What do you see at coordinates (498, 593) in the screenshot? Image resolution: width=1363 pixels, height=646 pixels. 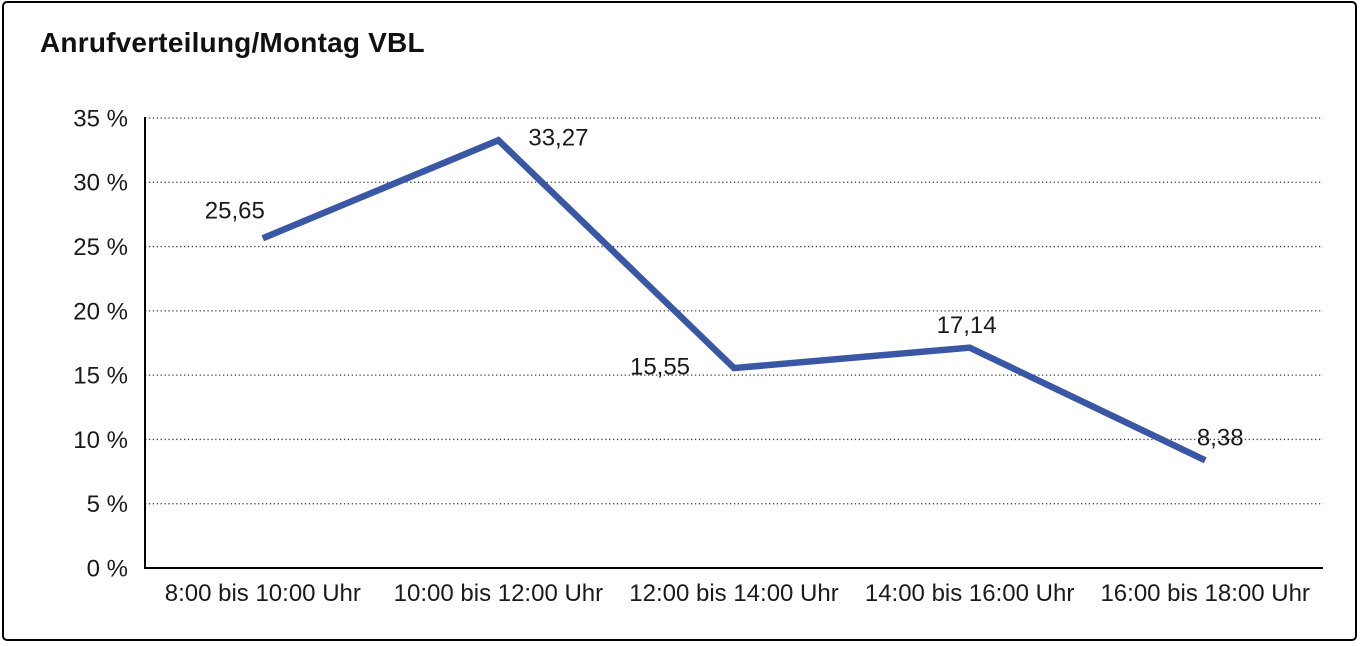 I see `x-axis-category-label: 10:00 bis 12:00 Uhr` at bounding box center [498, 593].